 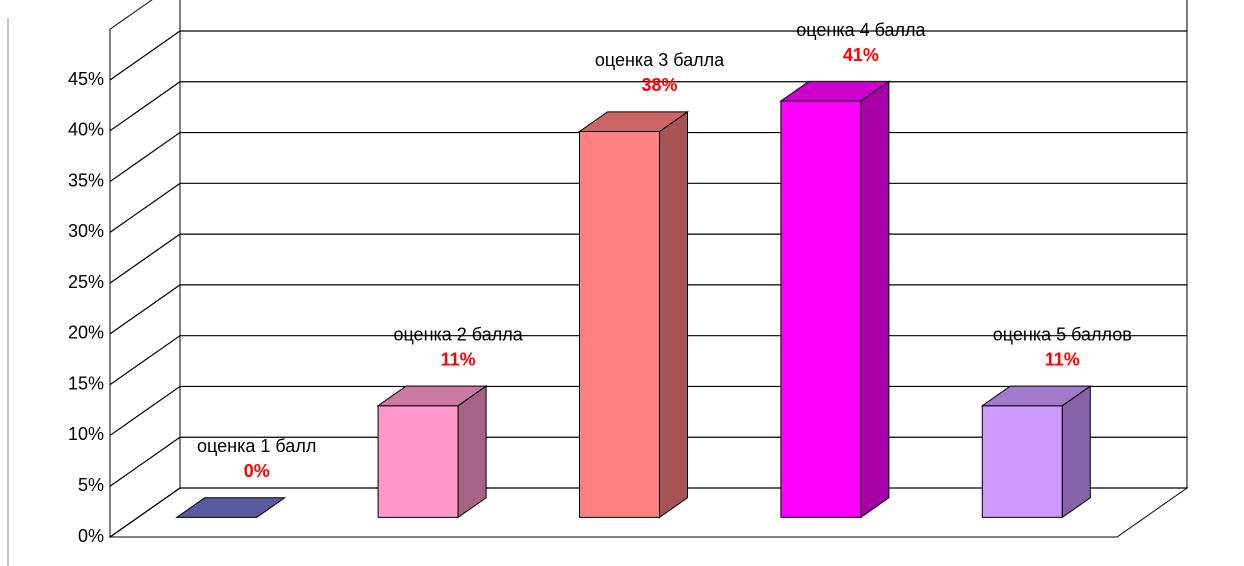 I want to click on category-label: оценка 1 балл, so click(x=256, y=446).